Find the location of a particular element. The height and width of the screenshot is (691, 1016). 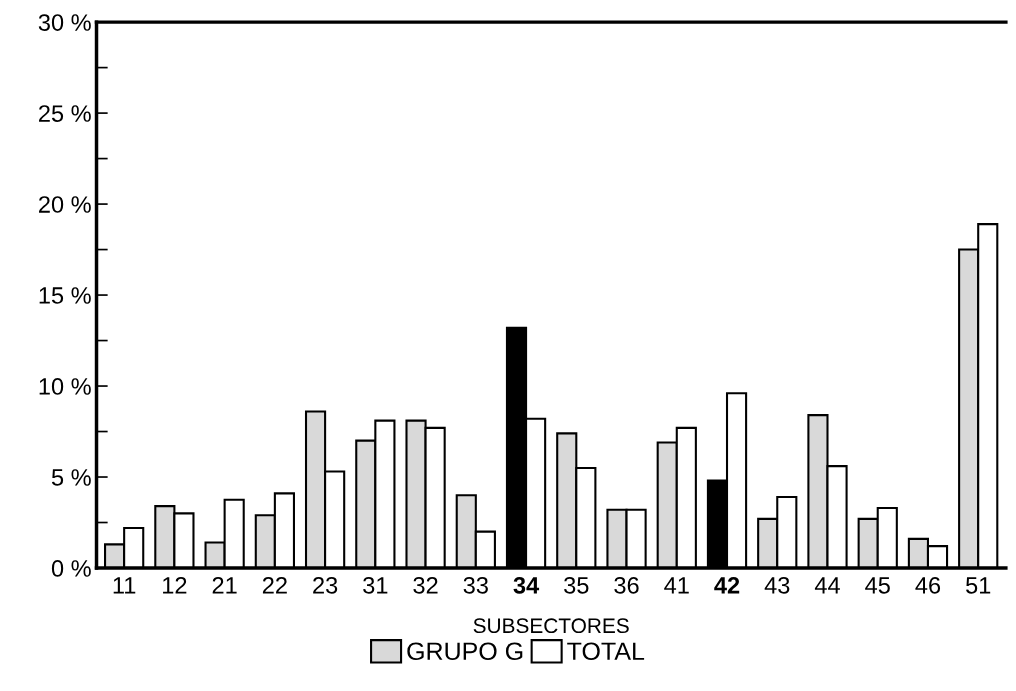

x-tick-label: 22 is located at coordinates (274, 585).